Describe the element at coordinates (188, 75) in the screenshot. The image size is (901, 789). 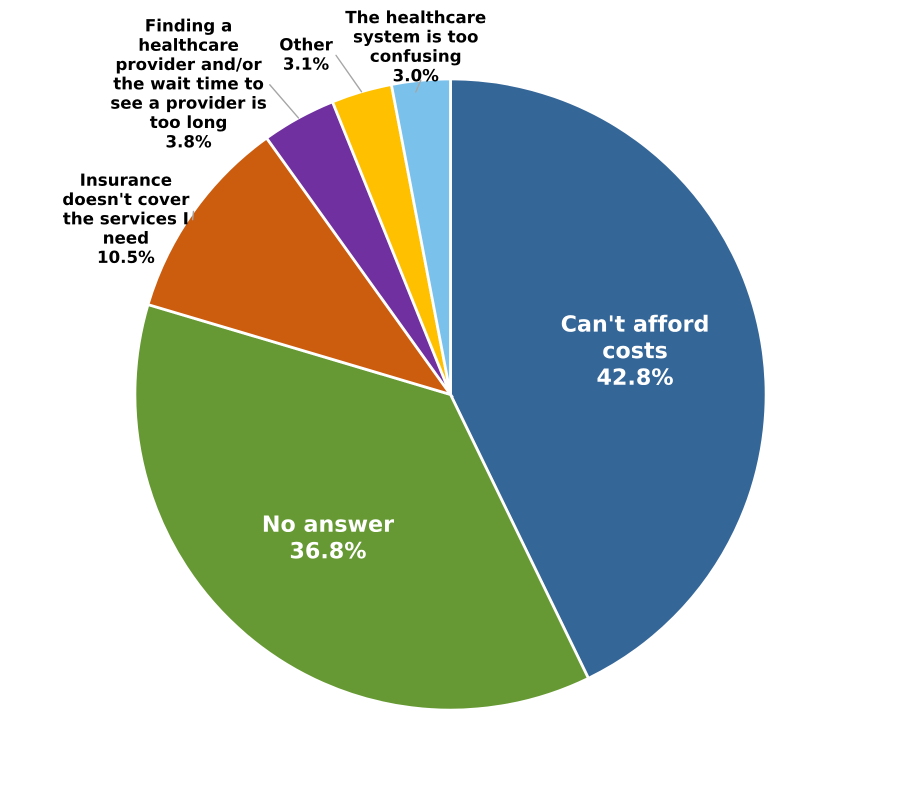
I see `slice-label: Finding a healthcare provider and/or the wait time to see a provider is too long` at that location.